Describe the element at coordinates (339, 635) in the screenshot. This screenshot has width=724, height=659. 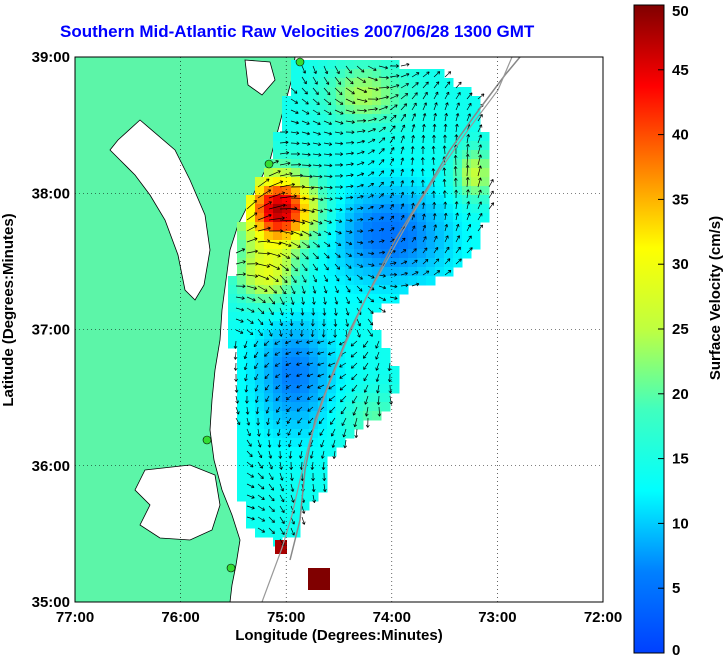
I see `x-axis-label: Longitude (Degrees:Minutes)` at that location.